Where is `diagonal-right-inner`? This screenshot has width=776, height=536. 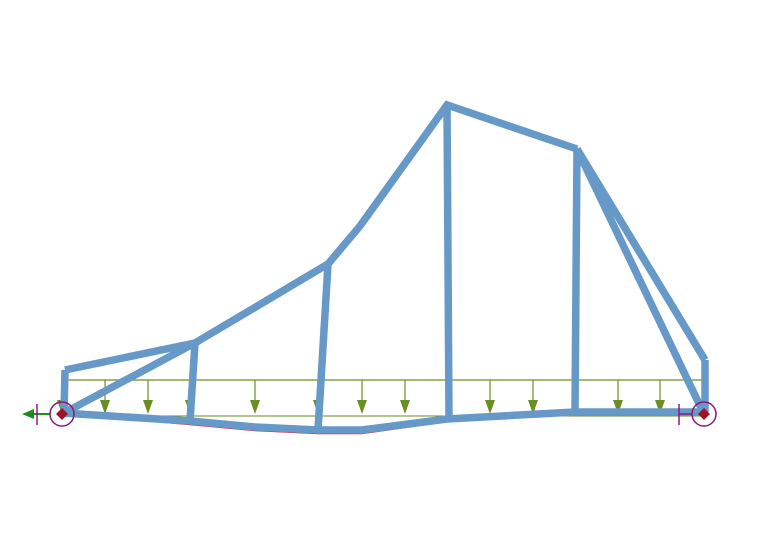 diagonal-right-inner is located at coordinates (640, 280).